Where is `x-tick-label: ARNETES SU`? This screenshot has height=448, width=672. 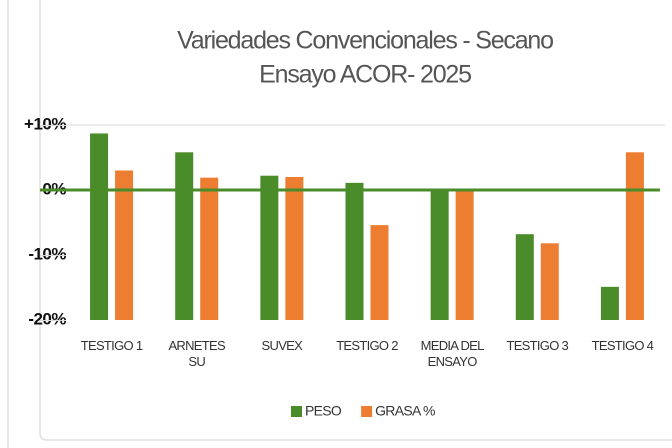
x-tick-label: ARNETES SU is located at coordinates (196, 353).